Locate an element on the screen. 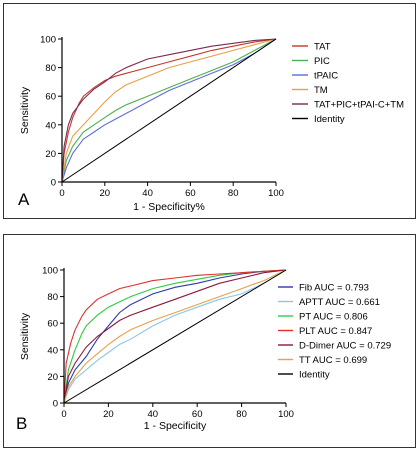  legend-label: PT AUC = 0.806 is located at coordinates (333, 317).